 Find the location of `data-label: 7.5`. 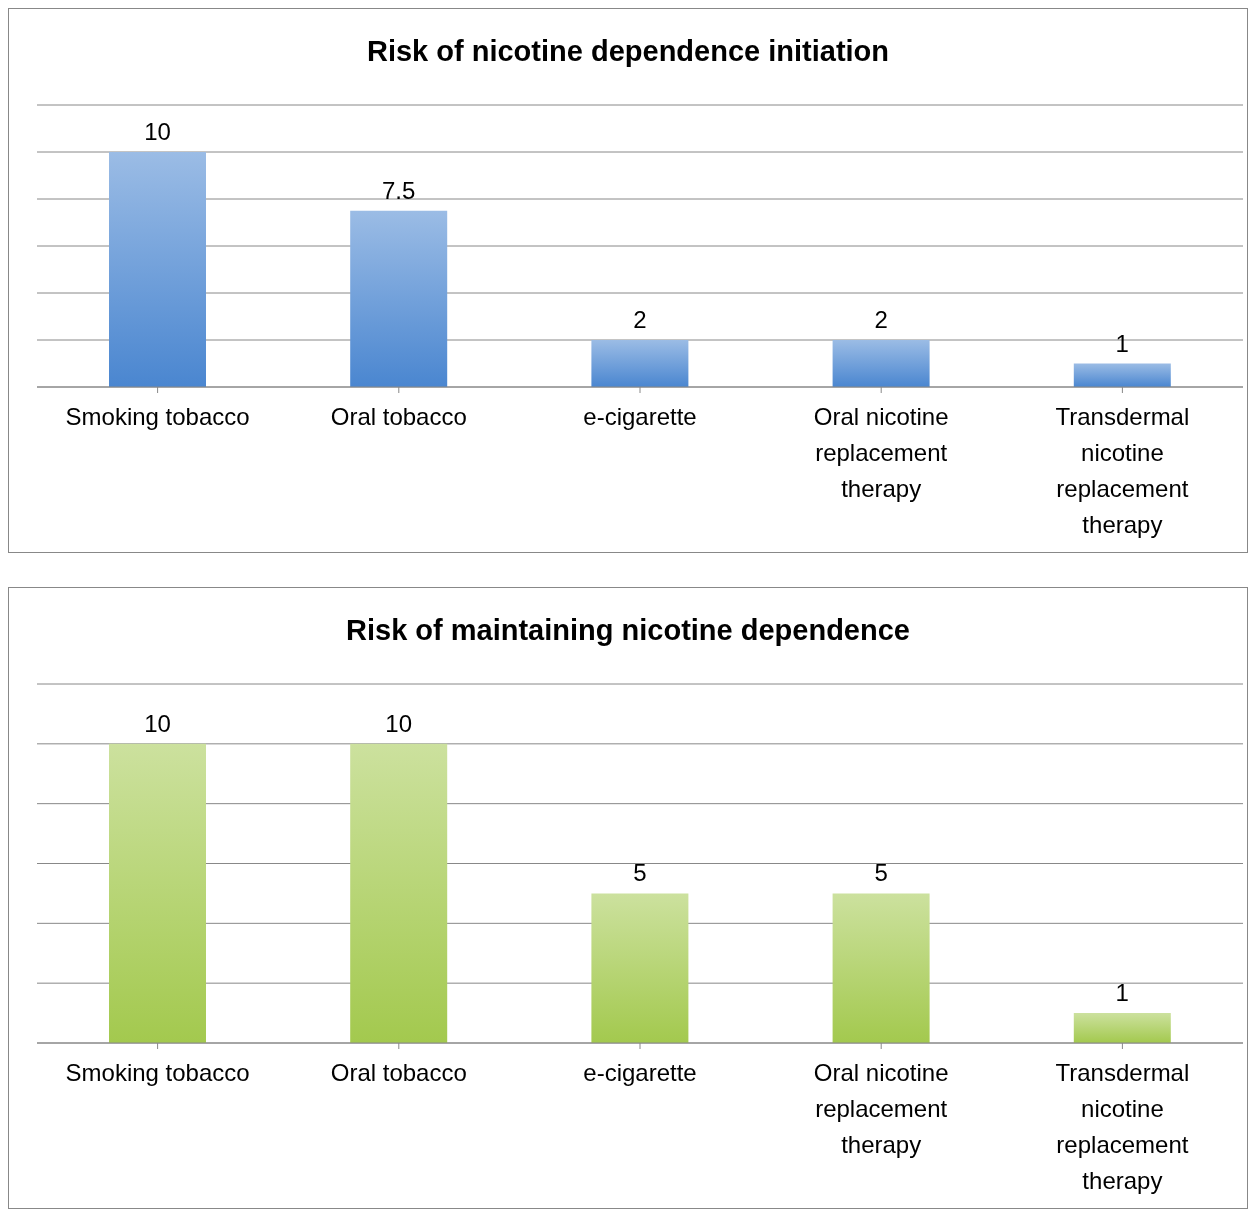

data-label: 7.5 is located at coordinates (399, 190).